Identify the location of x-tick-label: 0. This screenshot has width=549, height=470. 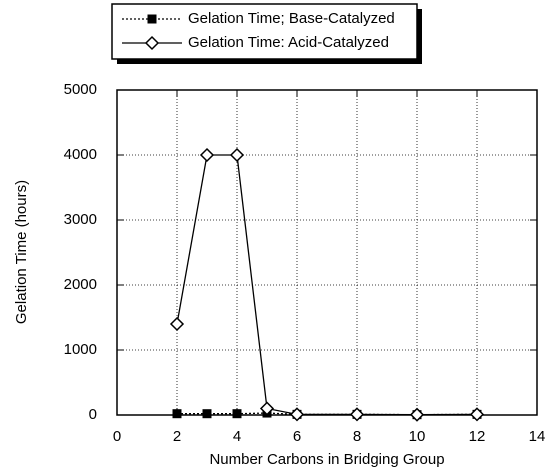
(117, 436).